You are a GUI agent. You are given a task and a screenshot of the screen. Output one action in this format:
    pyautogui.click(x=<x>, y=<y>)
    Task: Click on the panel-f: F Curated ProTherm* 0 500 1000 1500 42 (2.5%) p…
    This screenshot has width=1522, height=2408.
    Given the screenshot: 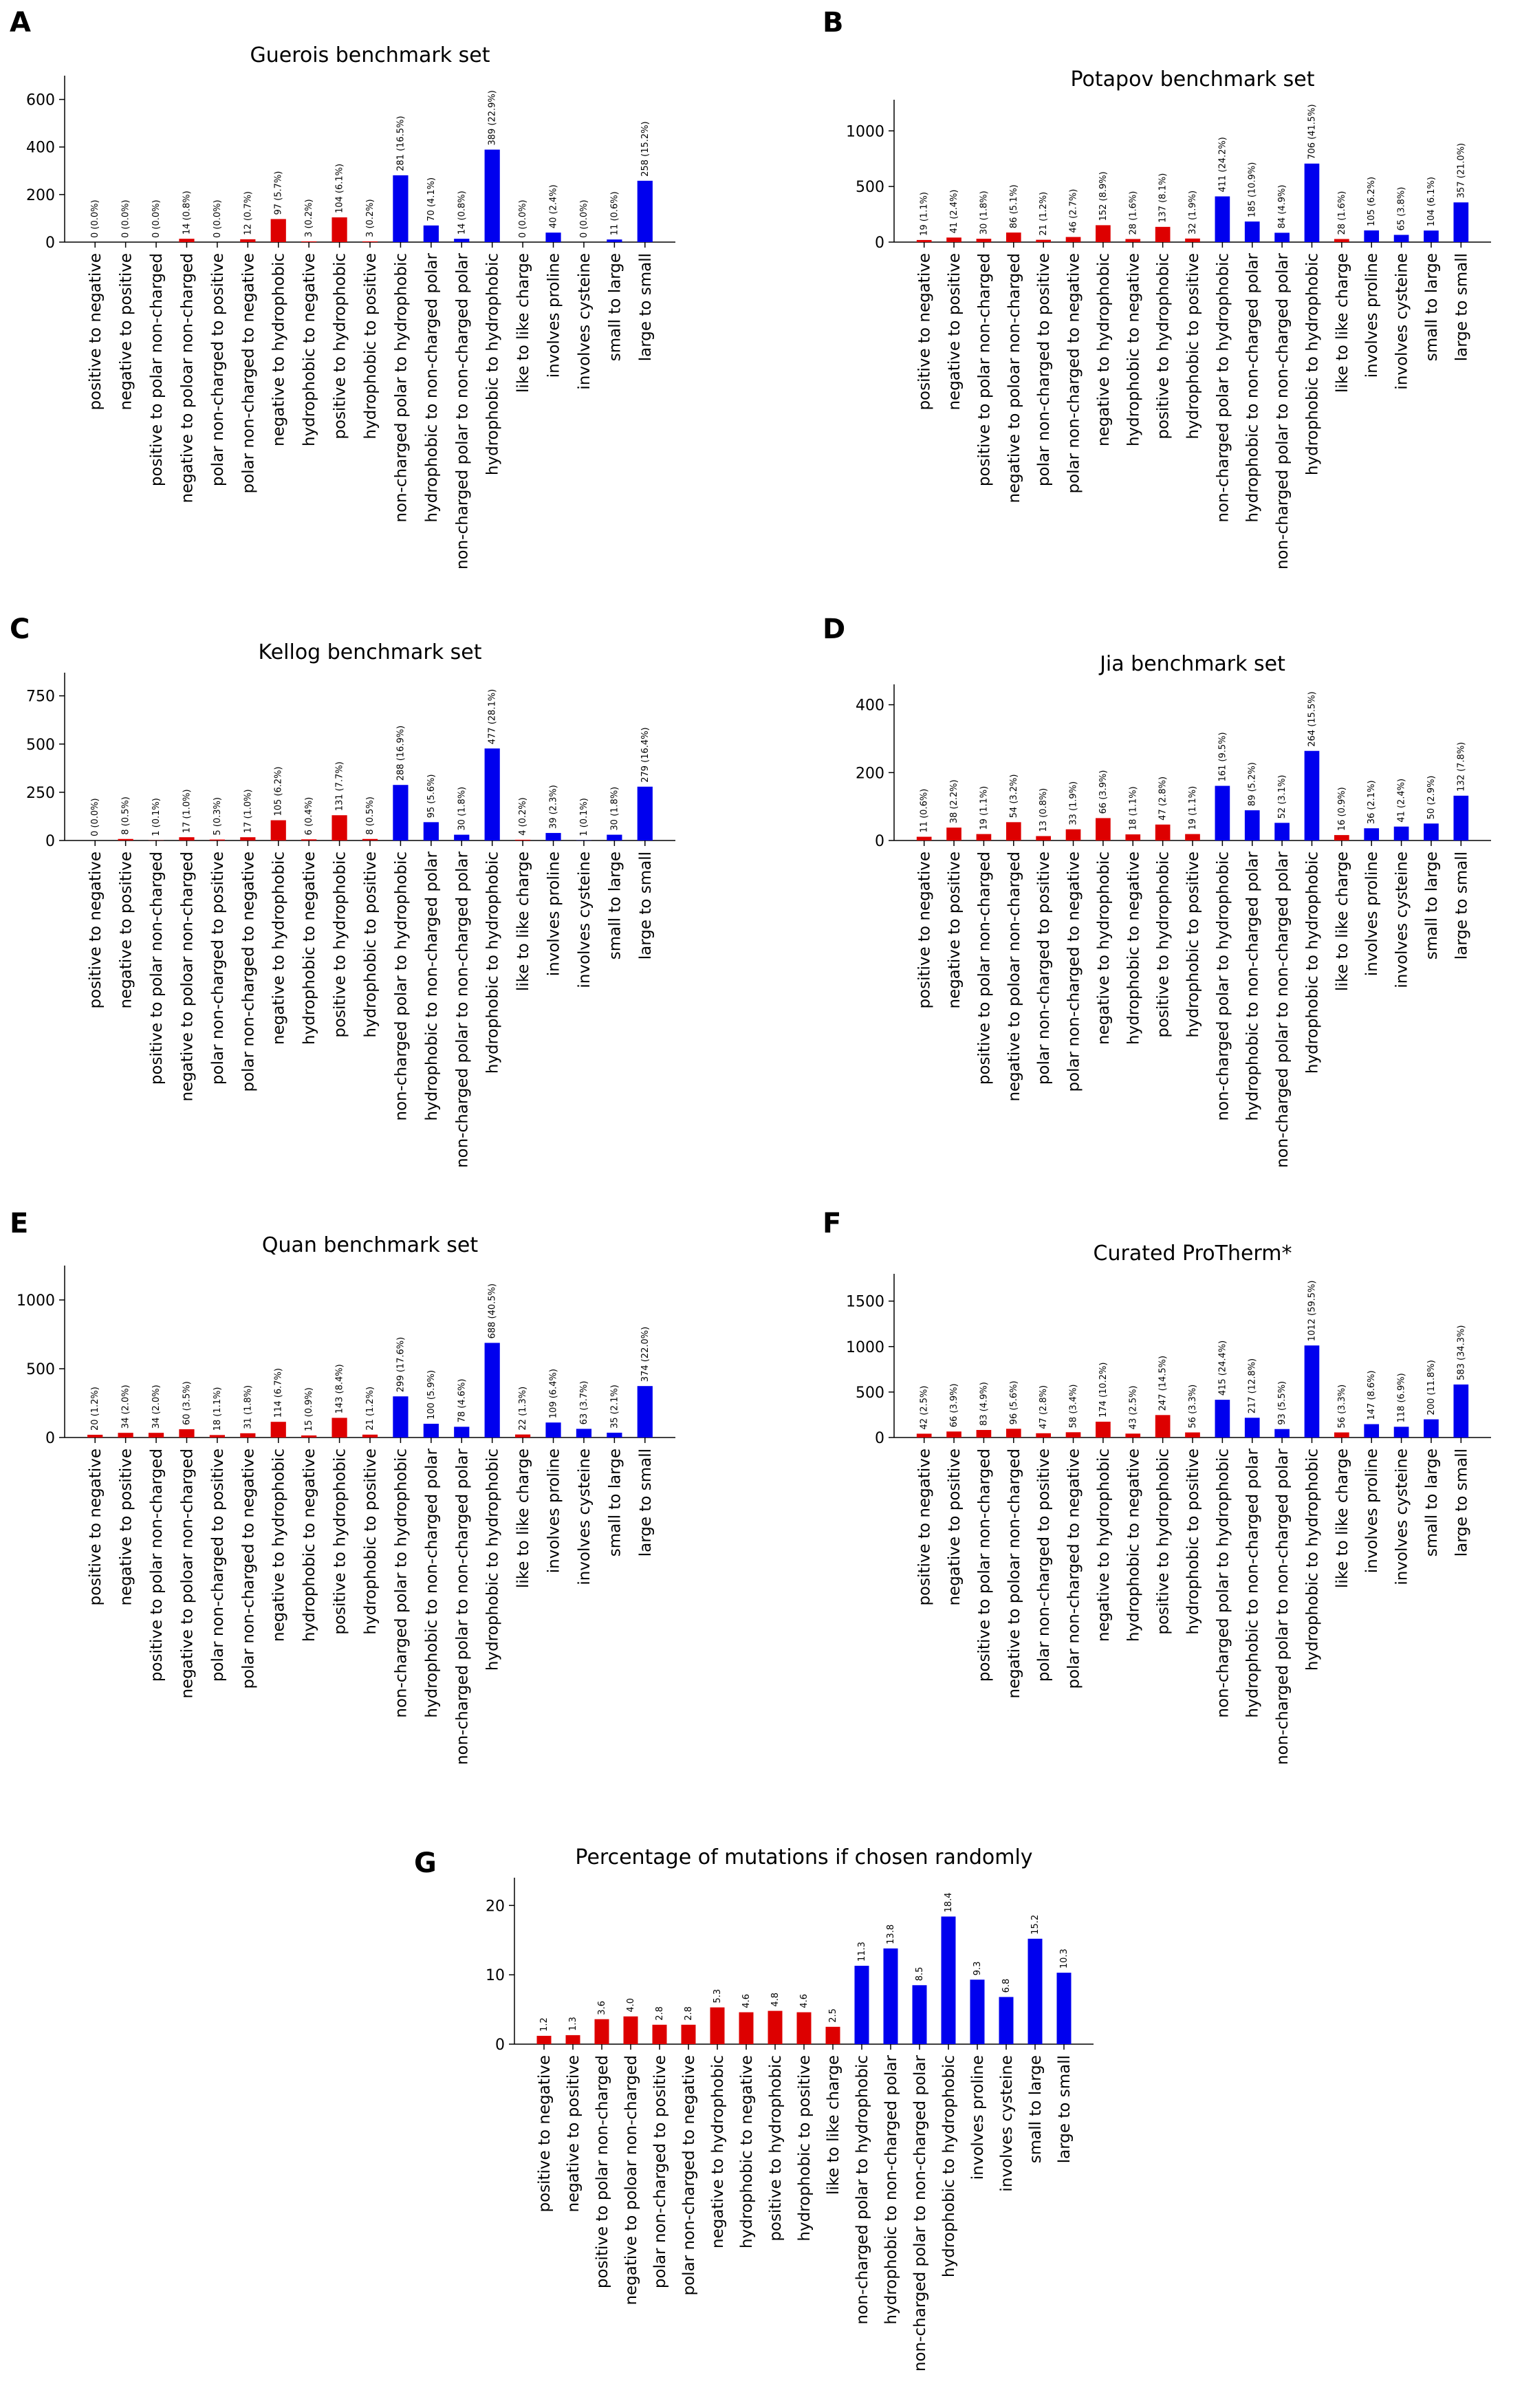 What is the action you would take?
    pyautogui.click(x=1157, y=1487)
    